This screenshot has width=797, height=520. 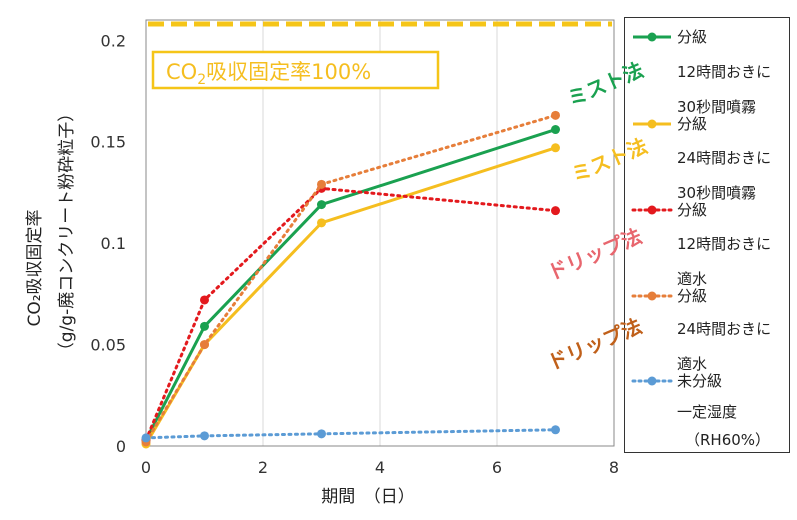 I want to click on legend-item-1: 分級, so click(x=708, y=37).